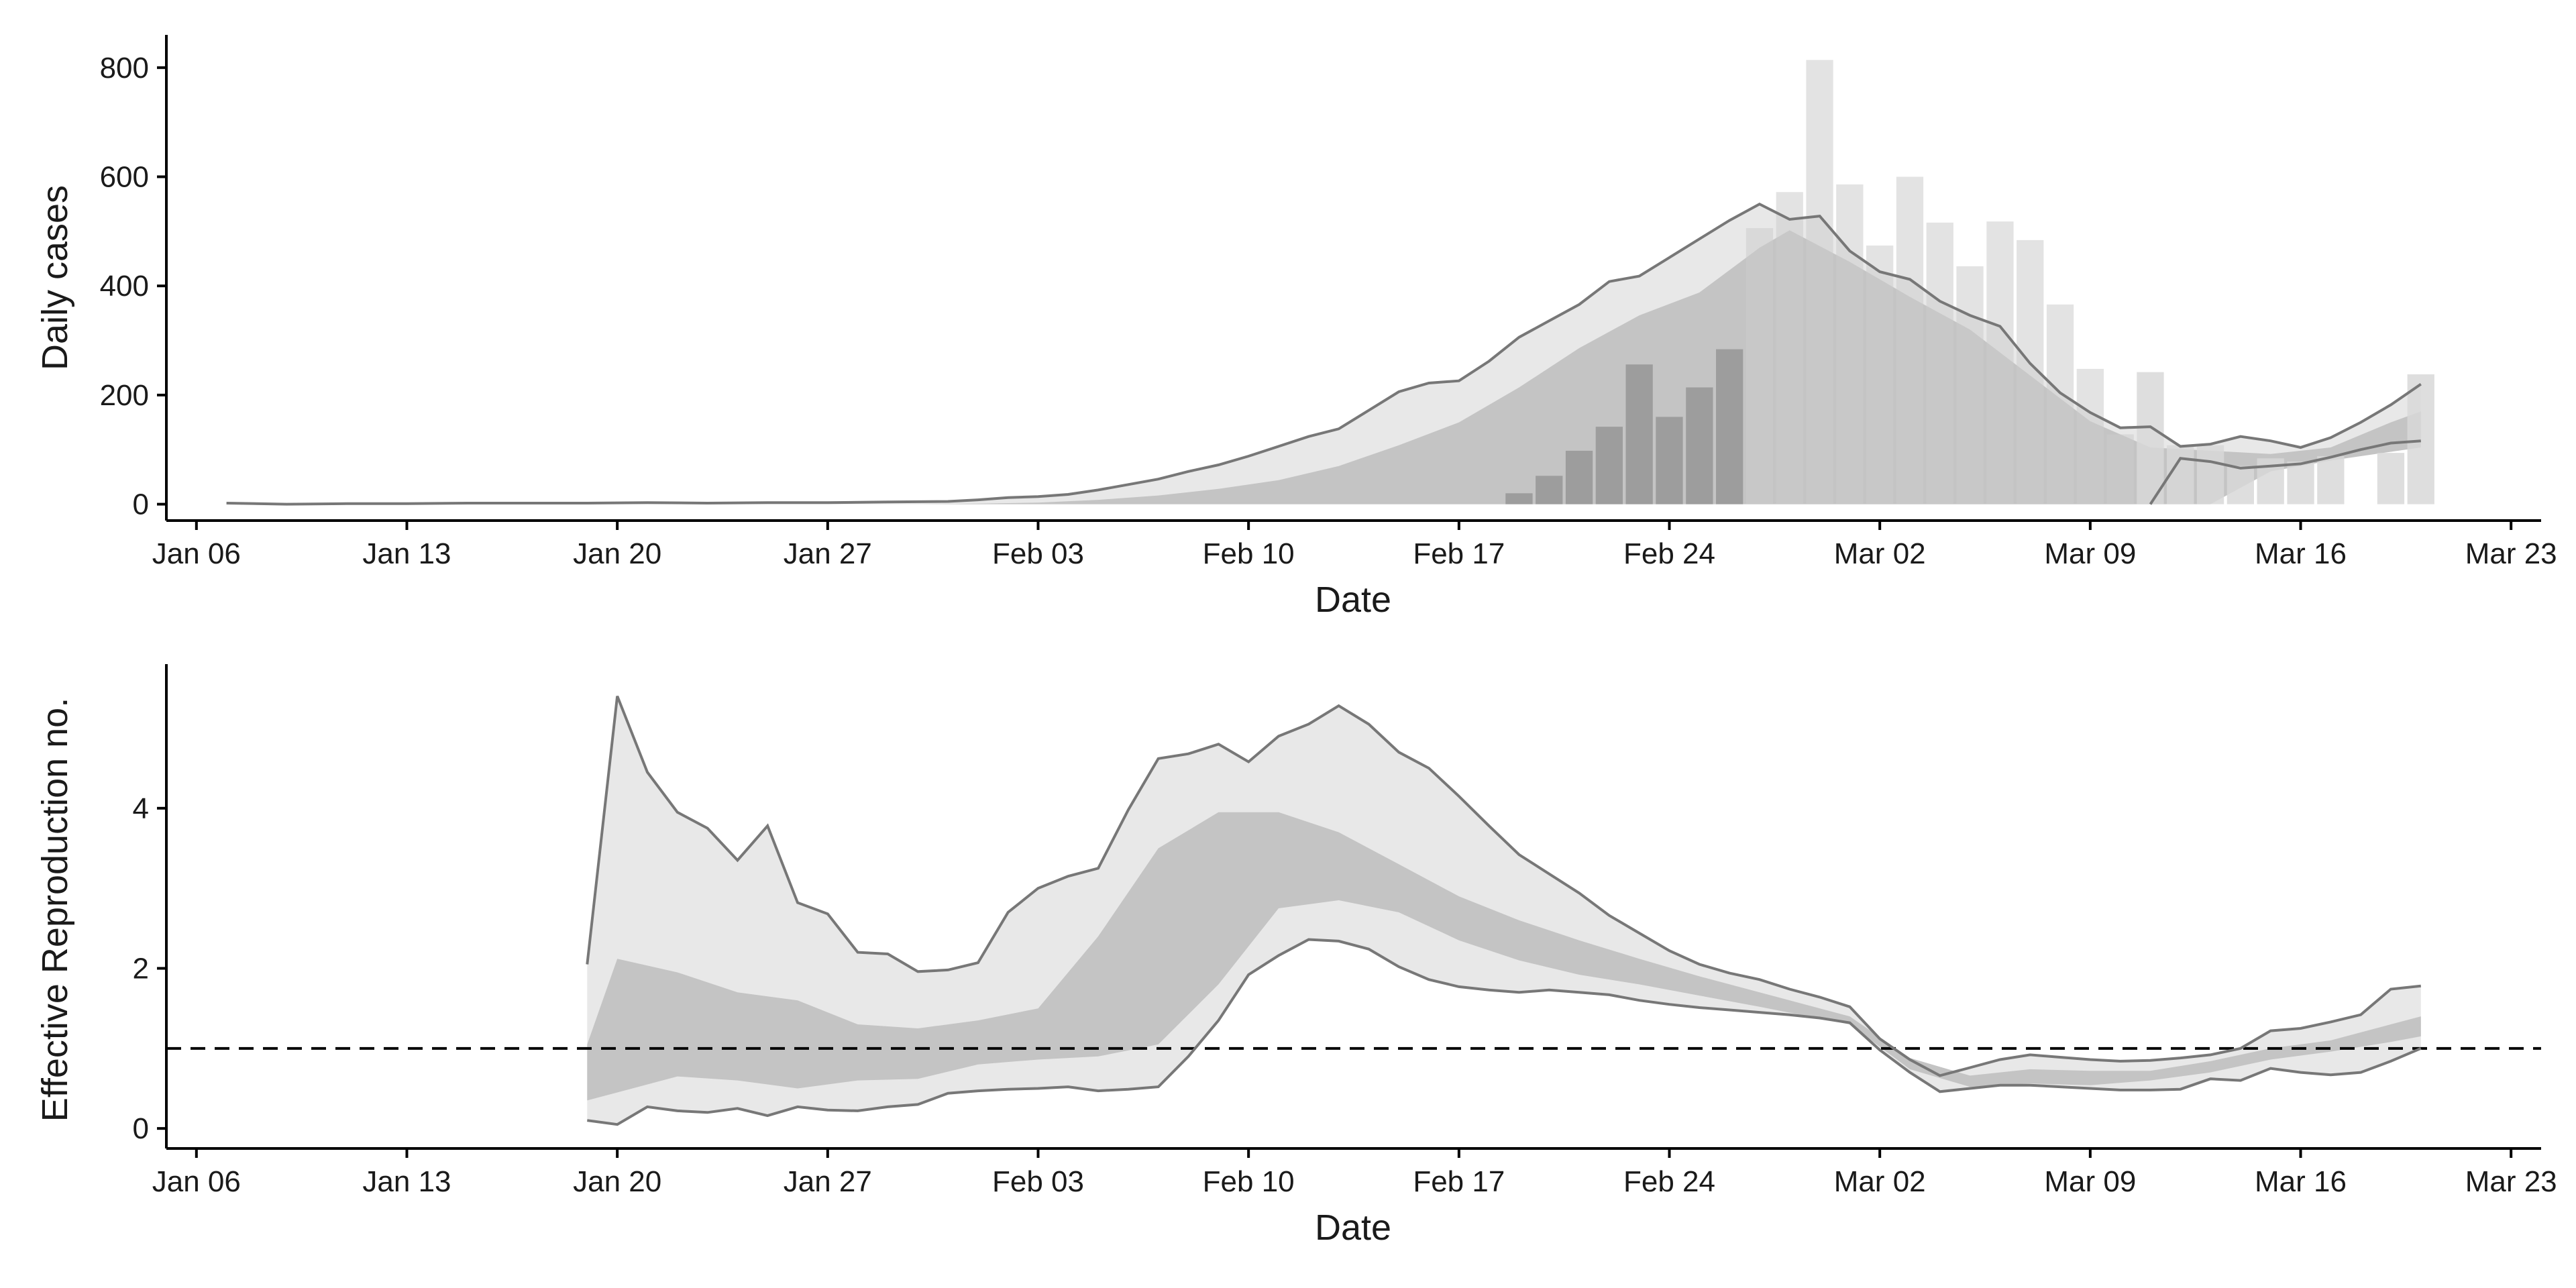 Image resolution: width=2576 pixels, height=1288 pixels. What do you see at coordinates (617, 1181) in the screenshot?
I see `reproduction-number-x-tick-label: Jan 20` at bounding box center [617, 1181].